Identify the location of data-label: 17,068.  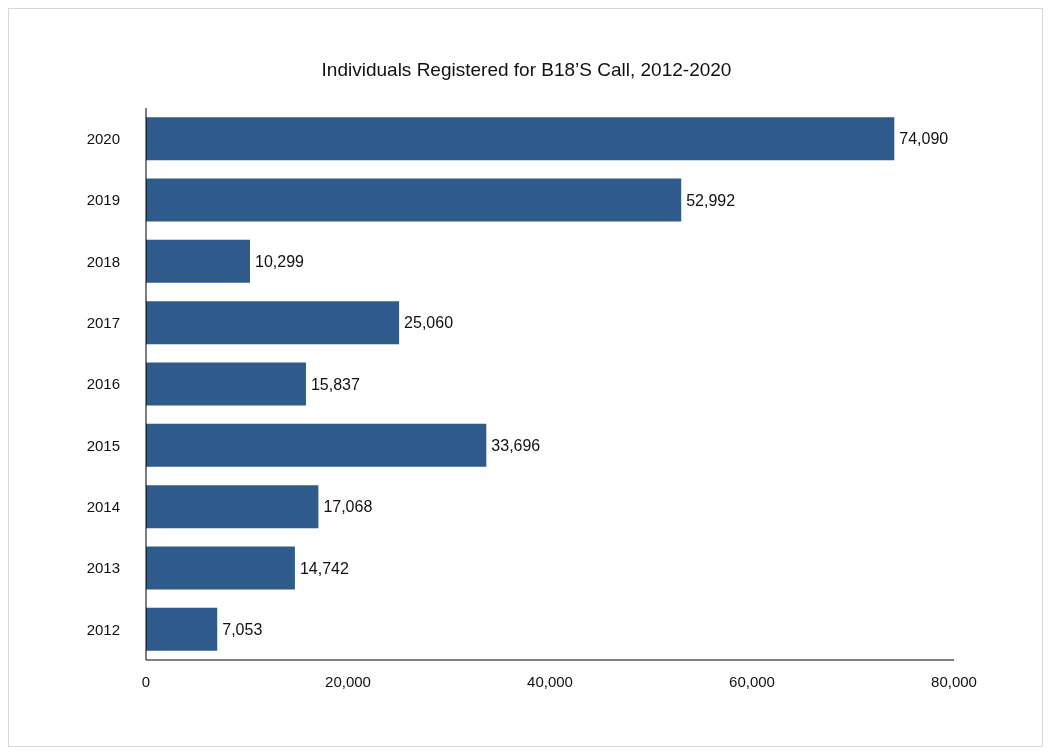
(348, 507).